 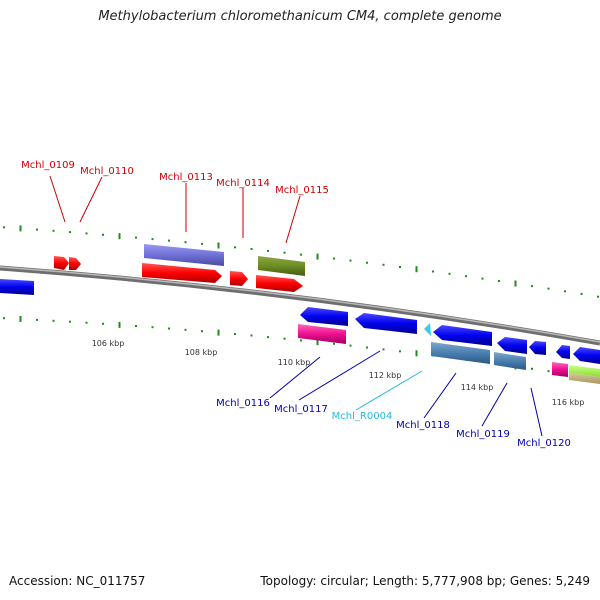 I want to click on label-mchl-0115: Mchl_0115, so click(x=302, y=190).